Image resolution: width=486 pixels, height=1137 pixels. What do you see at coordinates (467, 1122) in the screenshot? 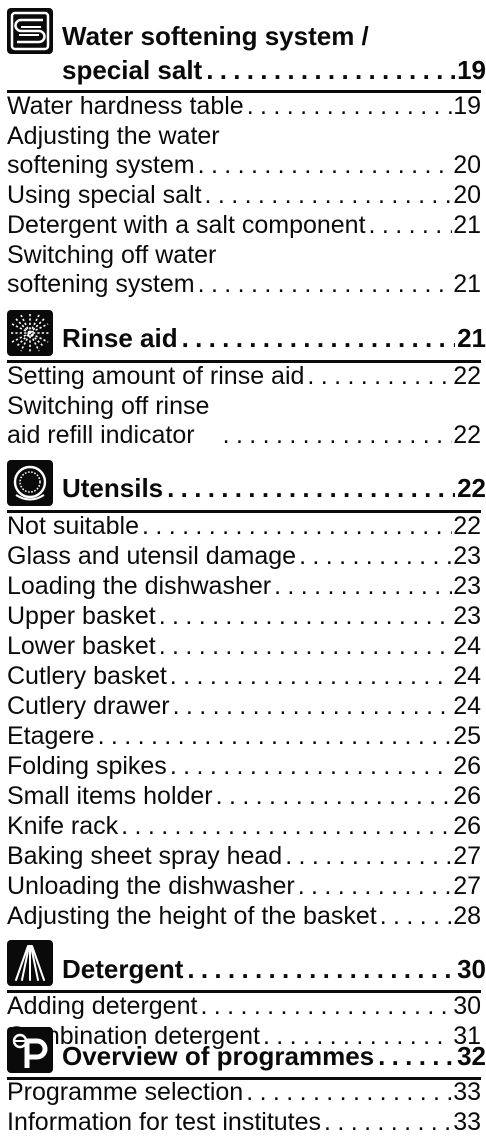
I see `entry-page-number: 33` at bounding box center [467, 1122].